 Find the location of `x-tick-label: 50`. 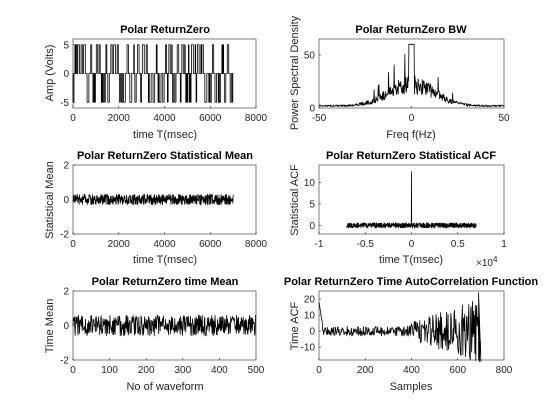

x-tick-label: 50 is located at coordinates (504, 118).